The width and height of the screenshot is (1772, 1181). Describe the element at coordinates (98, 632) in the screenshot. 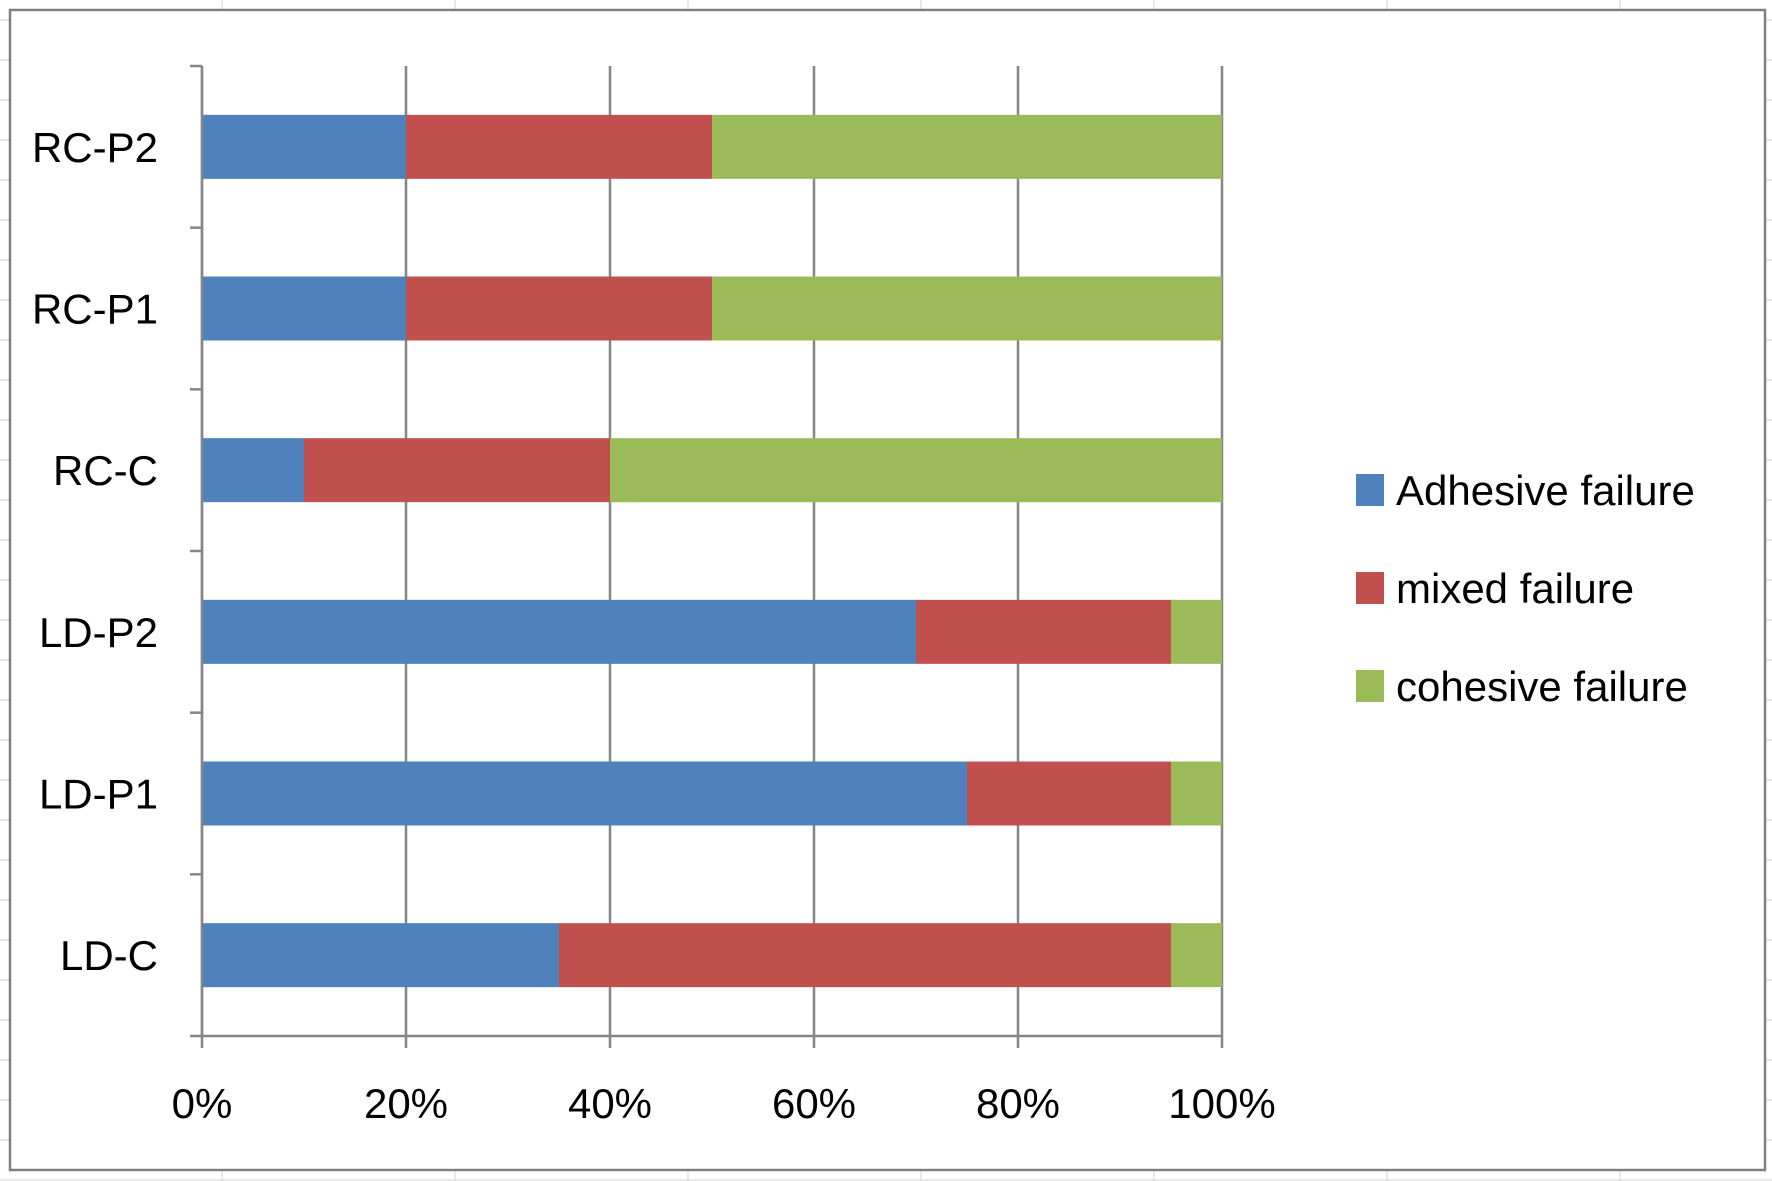

I see `category-label: LD-P2` at that location.